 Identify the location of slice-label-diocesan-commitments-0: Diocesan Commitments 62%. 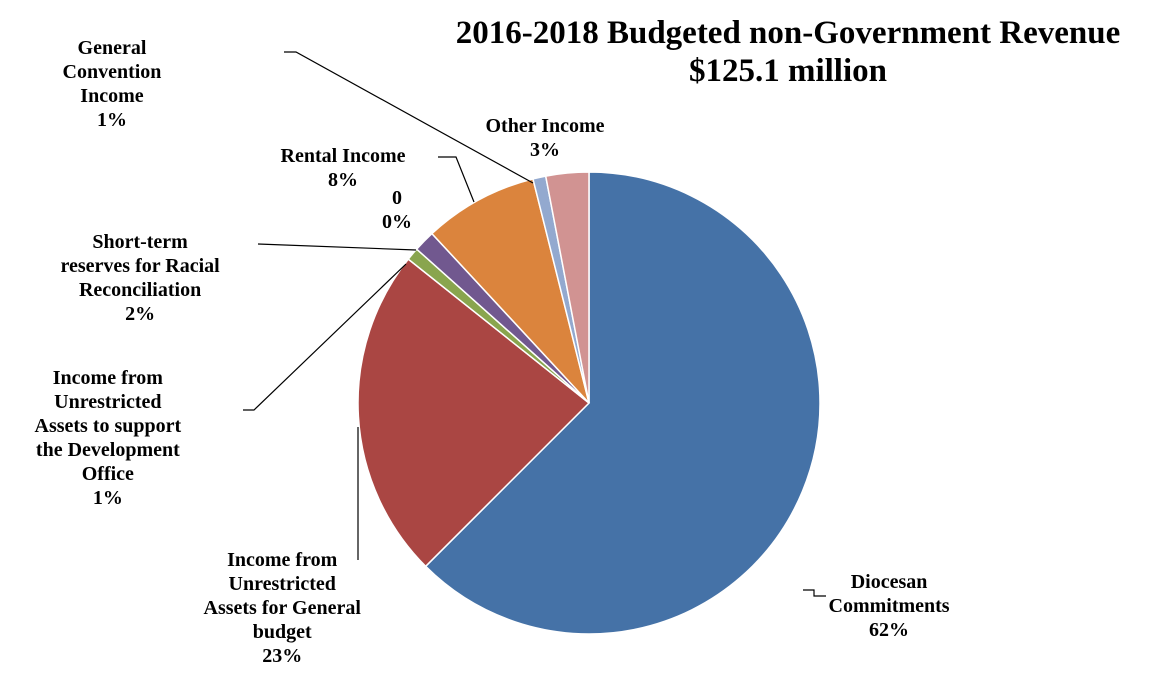
(889, 606).